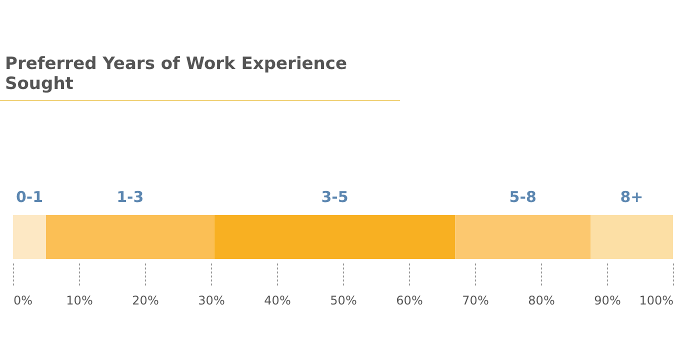 This screenshot has width=686, height=350. I want to click on series-label: 3-5, so click(334, 197).